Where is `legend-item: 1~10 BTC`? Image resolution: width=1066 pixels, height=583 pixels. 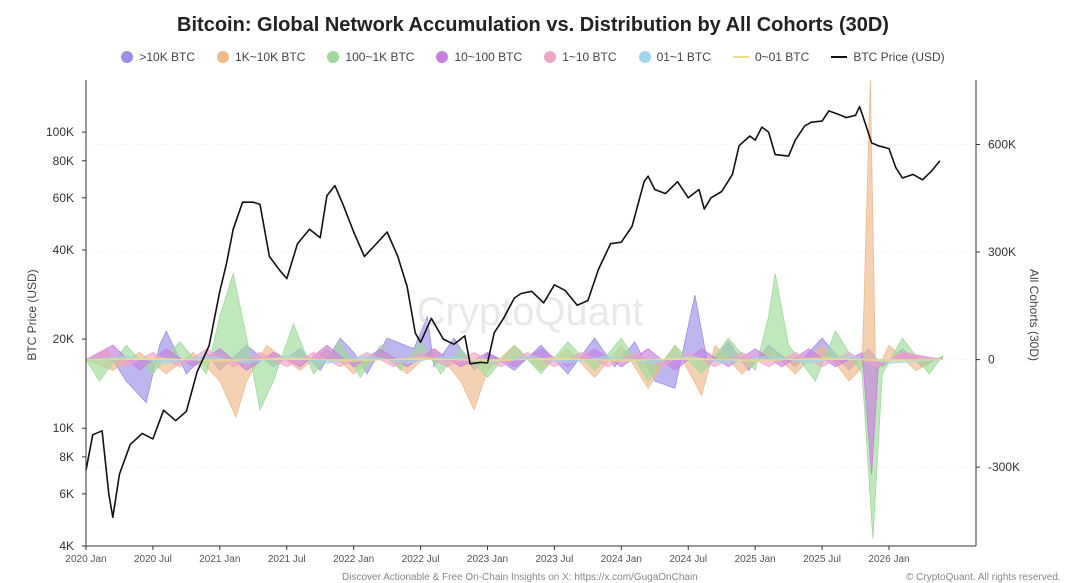
legend-item: 1~10 BTC is located at coordinates (580, 57).